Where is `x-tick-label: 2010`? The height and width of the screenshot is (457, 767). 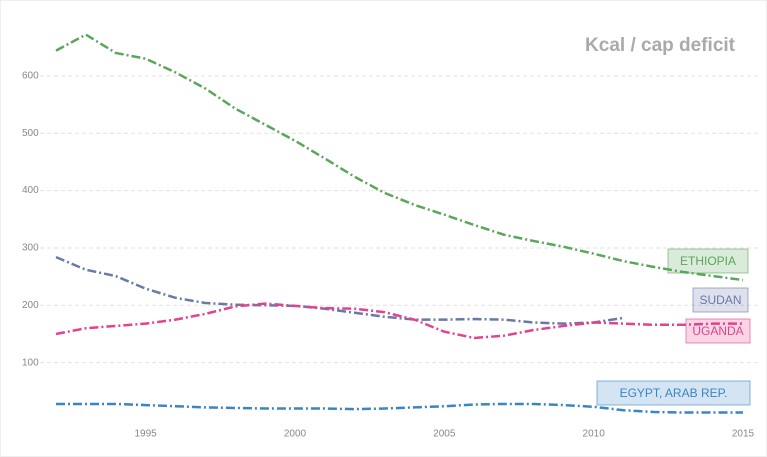
x-tick-label: 2010 is located at coordinates (594, 434).